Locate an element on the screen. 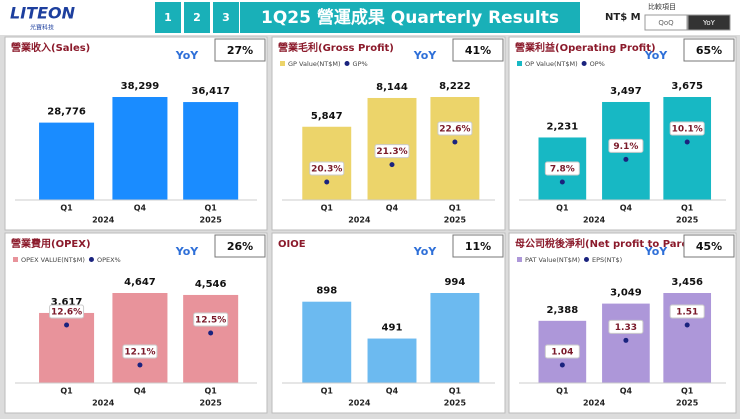  panel-title: 母公司稅後淨利(Net profit to Parent) is located at coordinates (610, 243).